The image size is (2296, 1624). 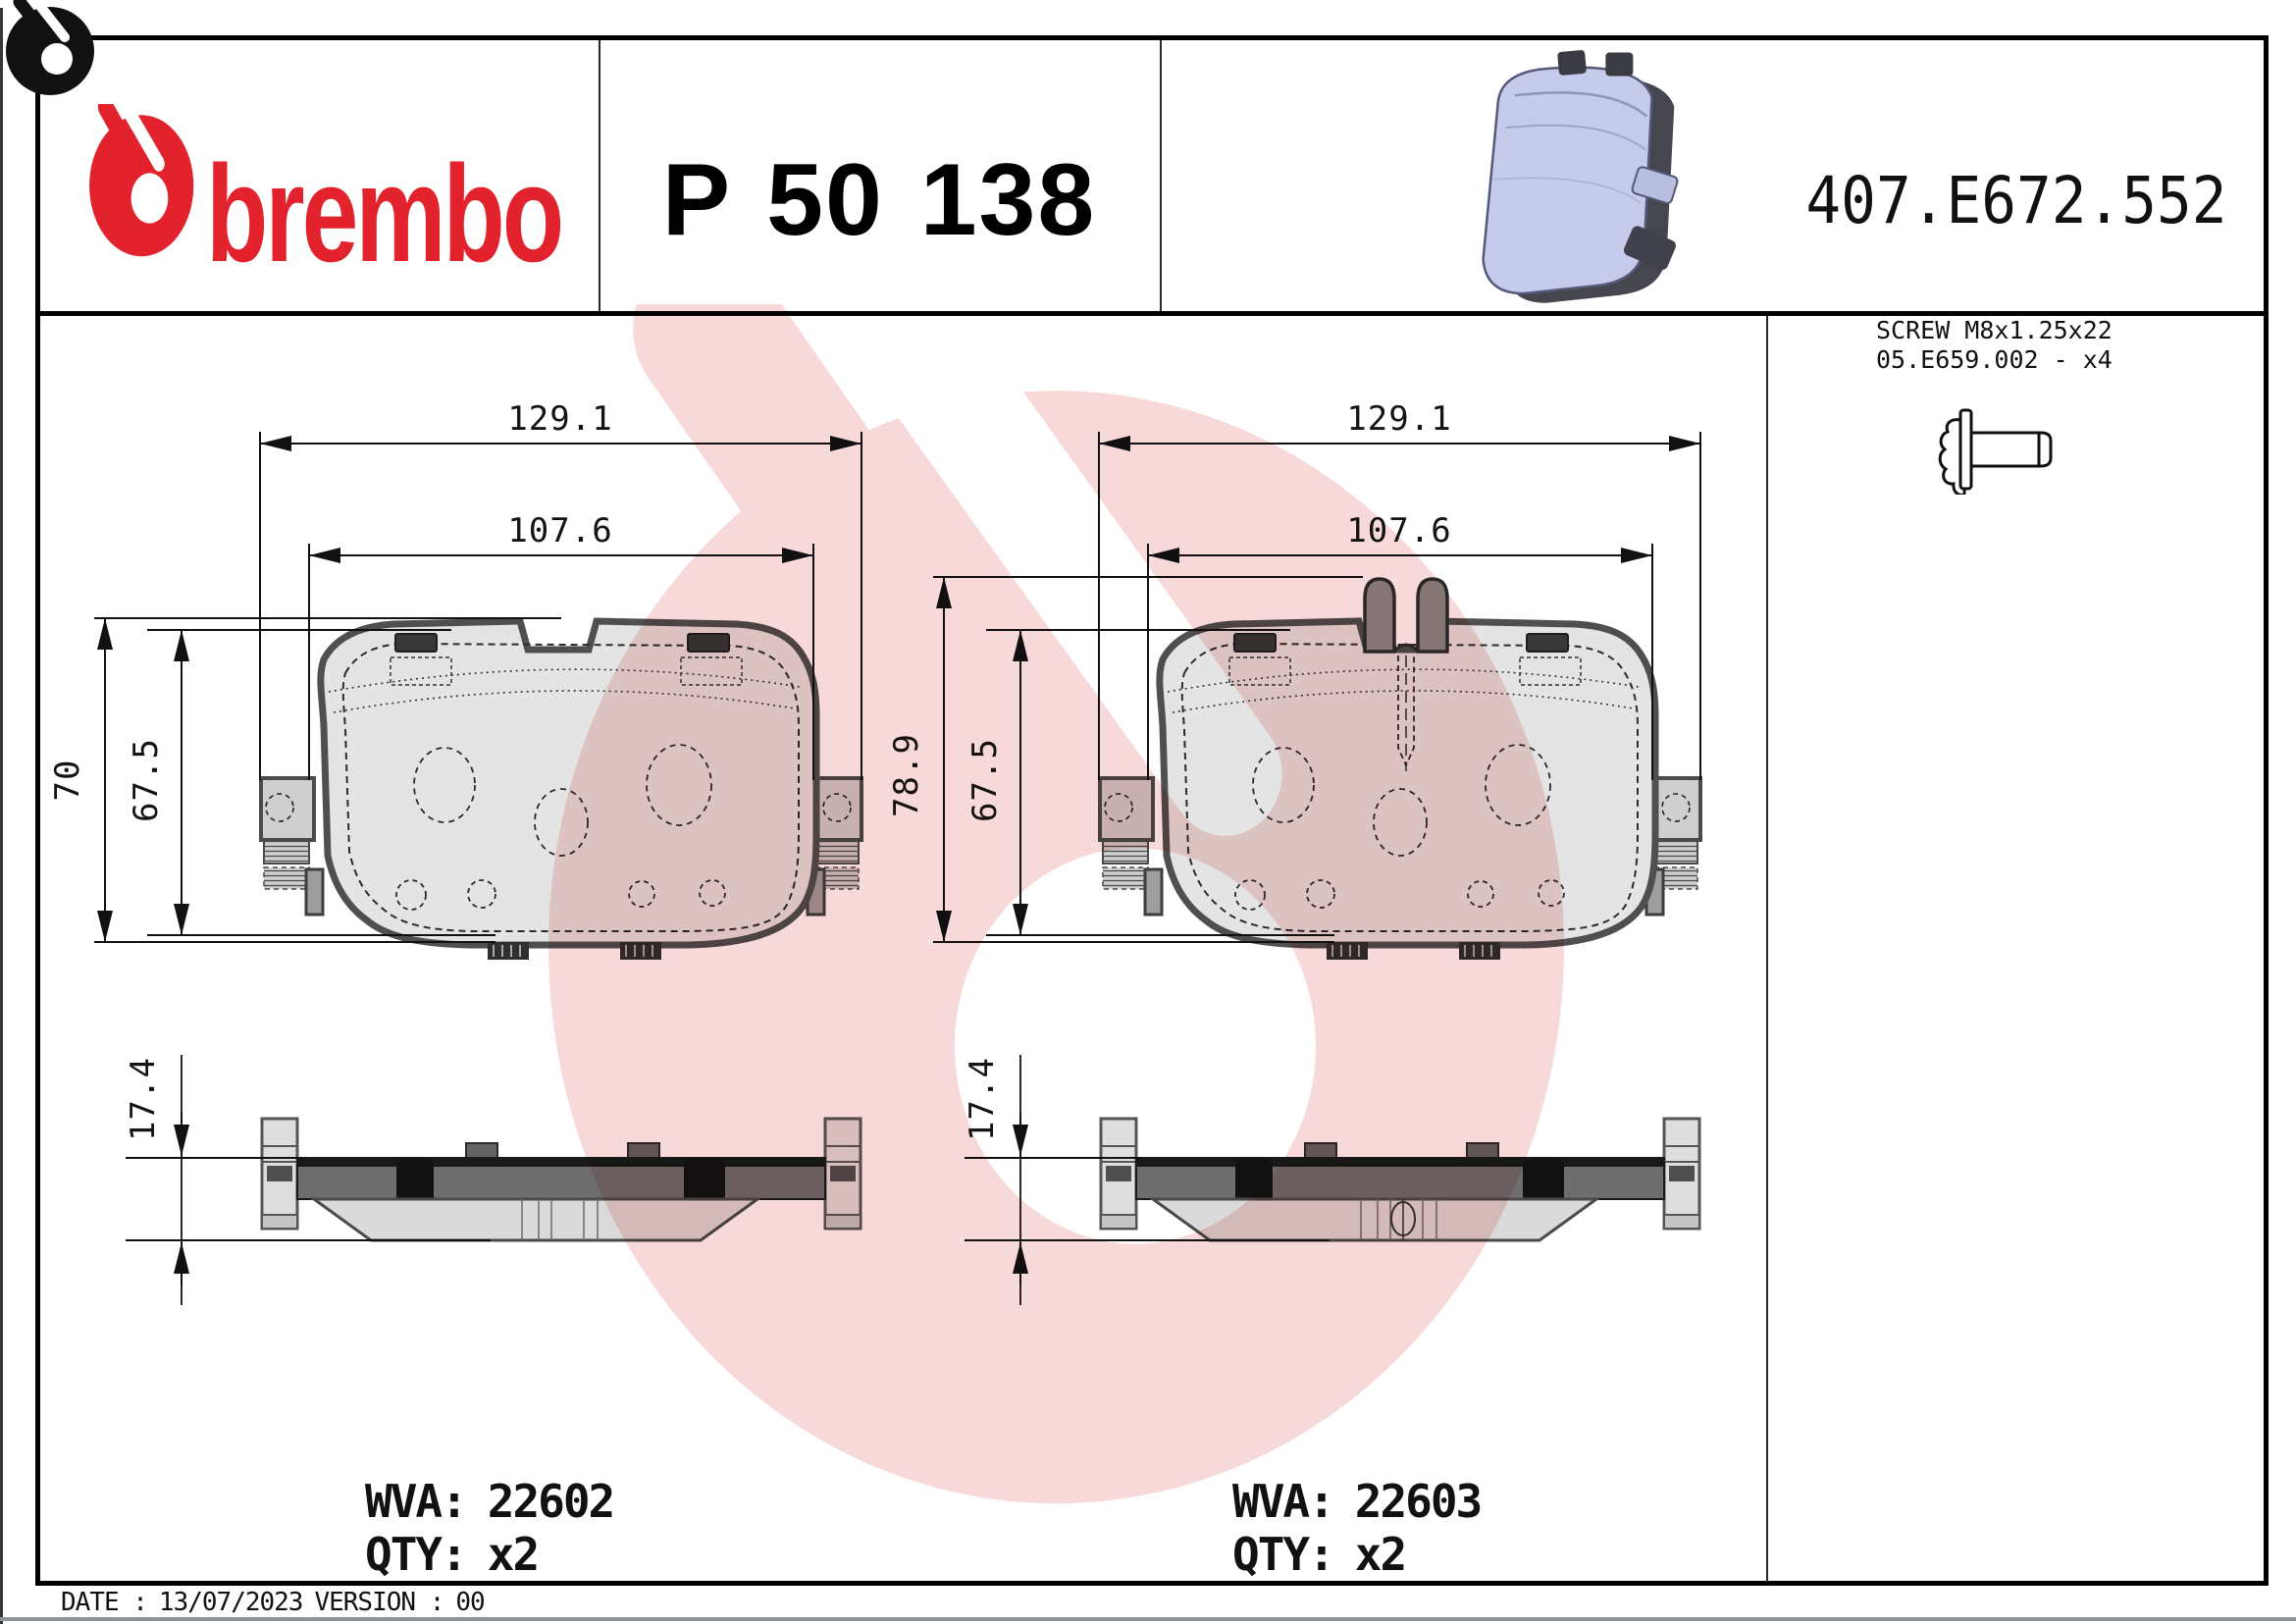 What do you see at coordinates (1994, 330) in the screenshot?
I see `screw-spec: SCREW M8x1.25x22` at bounding box center [1994, 330].